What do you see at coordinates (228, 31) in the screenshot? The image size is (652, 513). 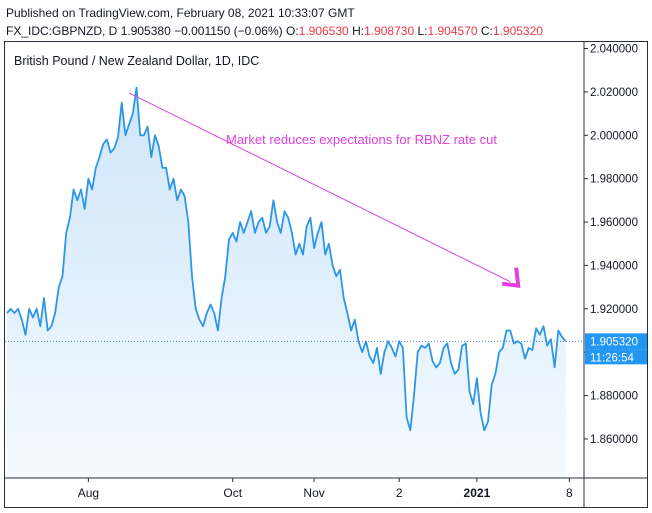 I see `price-change: −0.001150 (−0.06%)` at bounding box center [228, 31].